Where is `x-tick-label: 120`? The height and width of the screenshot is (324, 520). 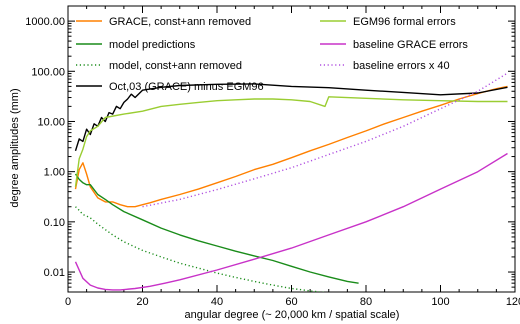 x-tick-label: 120 is located at coordinates (513, 302).